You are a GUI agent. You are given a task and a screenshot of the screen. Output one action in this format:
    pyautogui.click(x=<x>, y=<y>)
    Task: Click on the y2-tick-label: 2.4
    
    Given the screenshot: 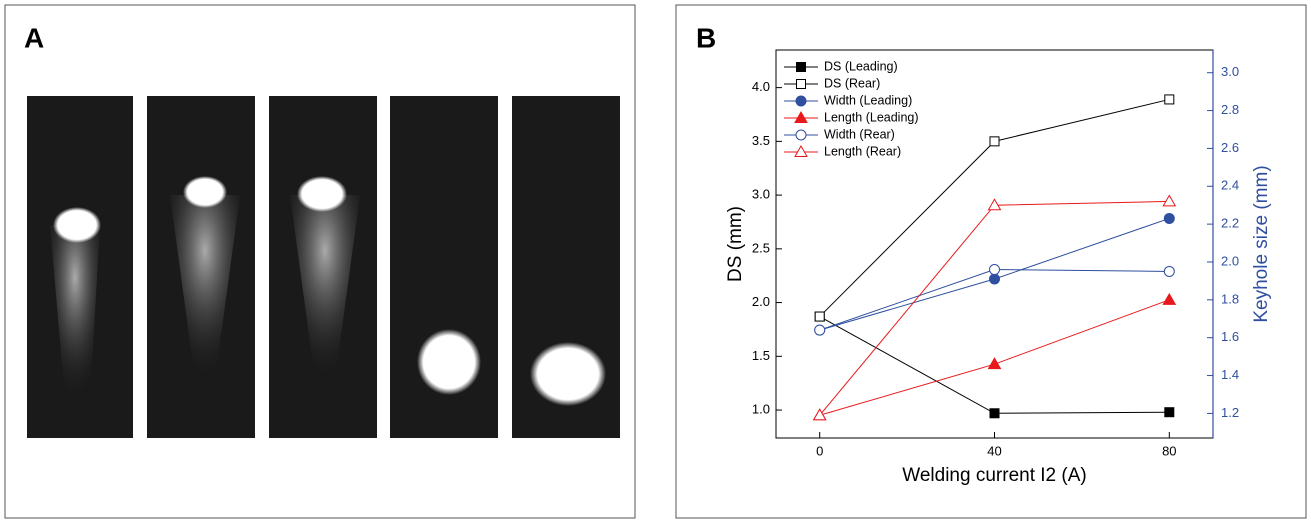 What is the action you would take?
    pyautogui.click(x=1230, y=185)
    